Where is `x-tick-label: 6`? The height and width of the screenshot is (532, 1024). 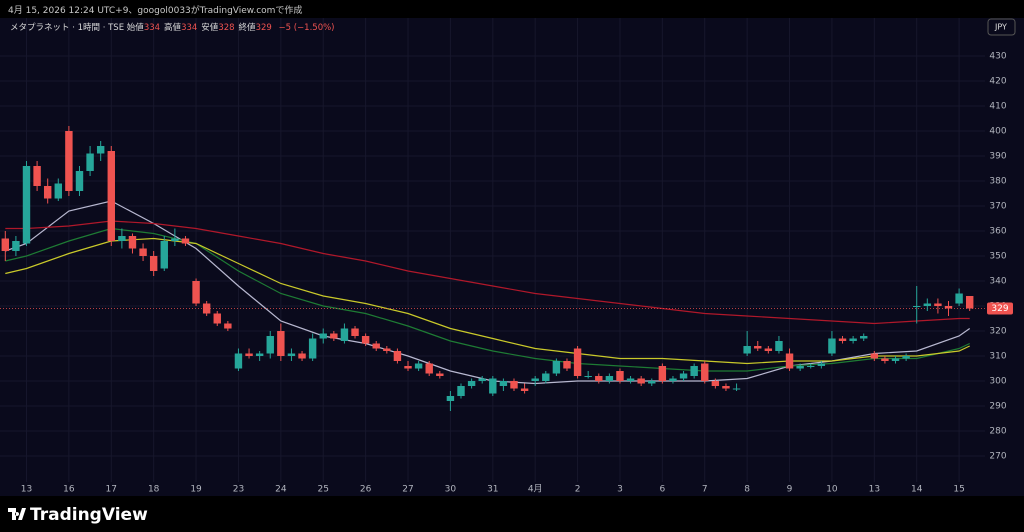 x-tick-label: 6 is located at coordinates (662, 490).